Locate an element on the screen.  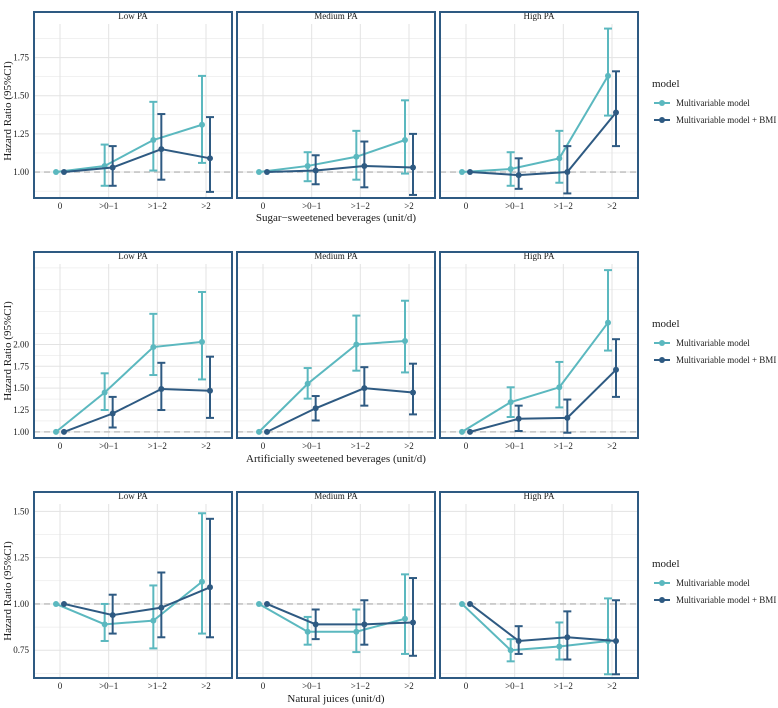
y-tick-label: 0.75 is located at coordinates (21, 650).